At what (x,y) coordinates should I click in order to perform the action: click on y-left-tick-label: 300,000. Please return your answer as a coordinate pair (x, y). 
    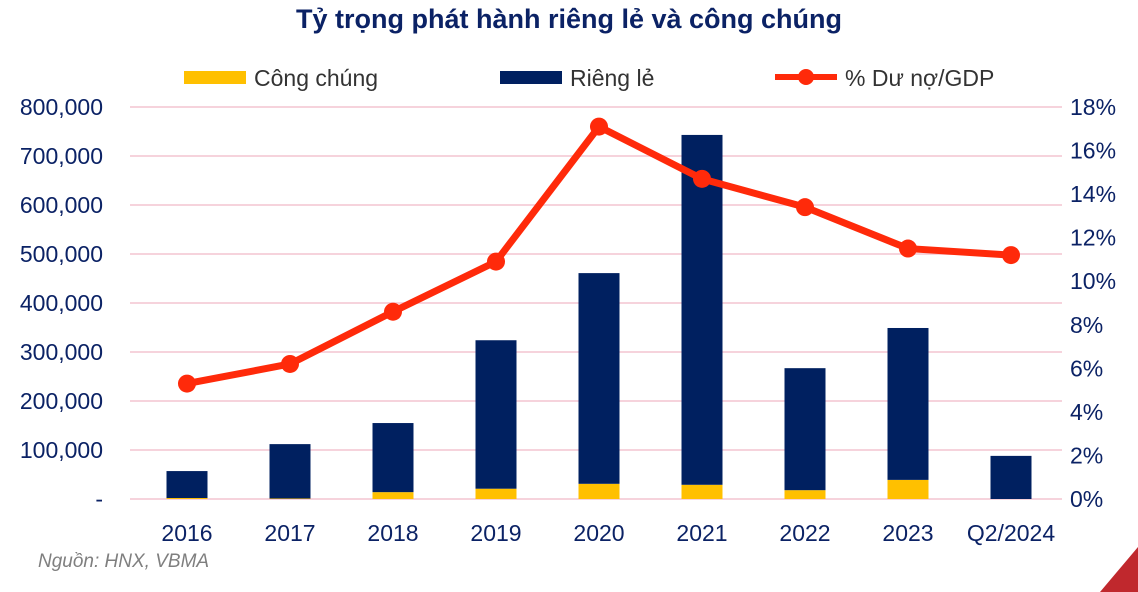
    Looking at the image, I should click on (61, 352).